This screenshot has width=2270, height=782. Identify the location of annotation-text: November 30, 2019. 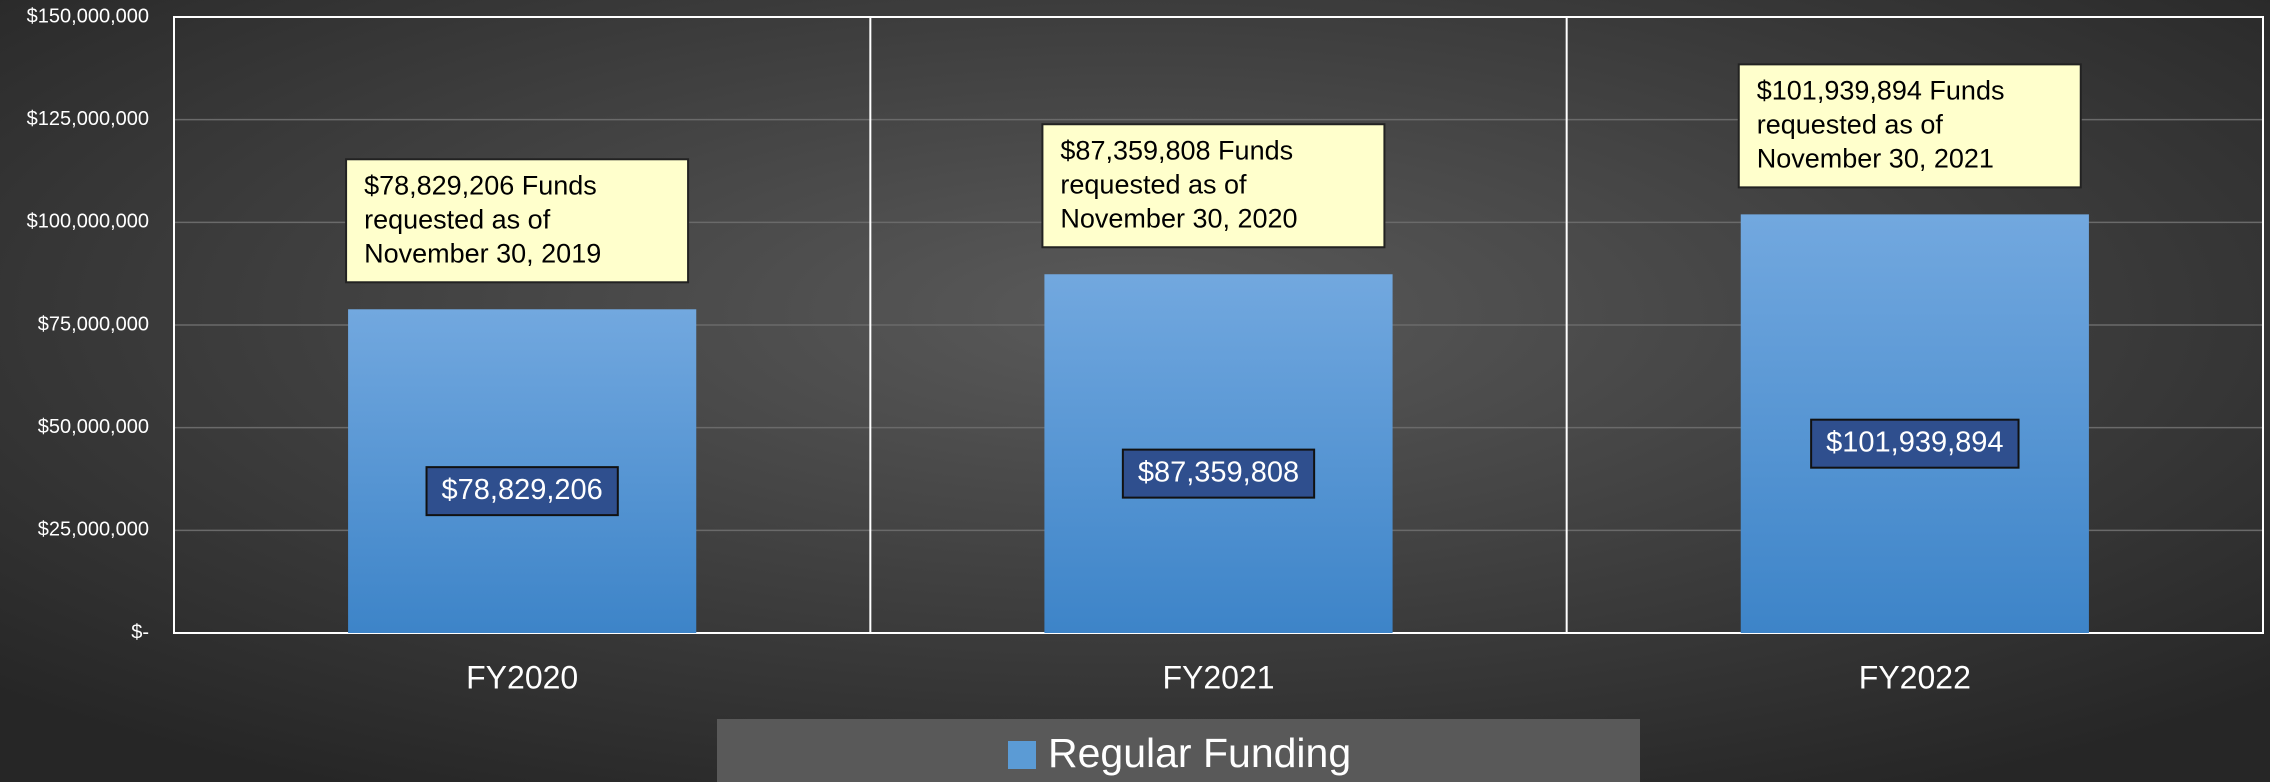
(482, 253).